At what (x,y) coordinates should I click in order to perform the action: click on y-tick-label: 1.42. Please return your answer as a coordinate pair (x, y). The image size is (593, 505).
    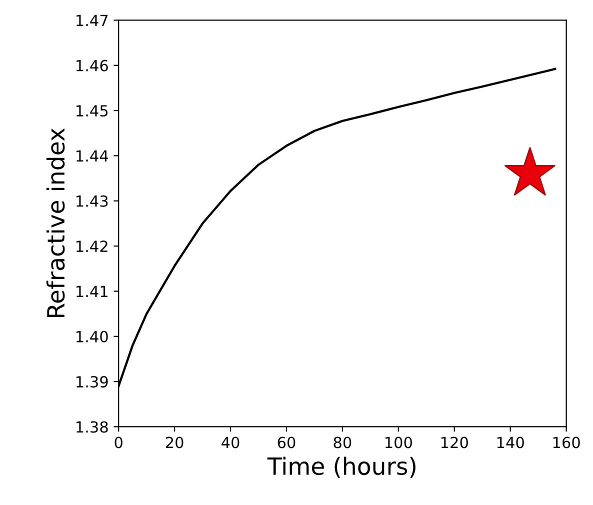
    Looking at the image, I should click on (92, 246).